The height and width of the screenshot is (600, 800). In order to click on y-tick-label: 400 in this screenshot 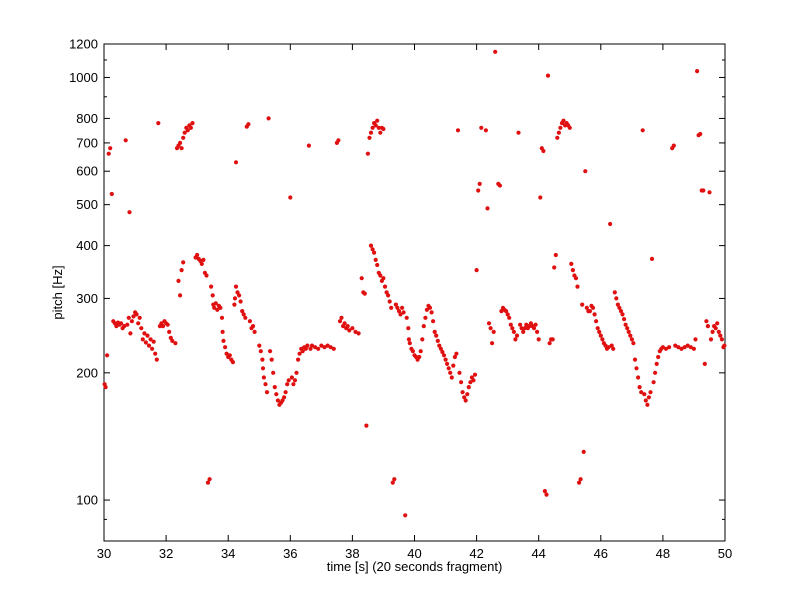, I will do `click(87, 245)`.